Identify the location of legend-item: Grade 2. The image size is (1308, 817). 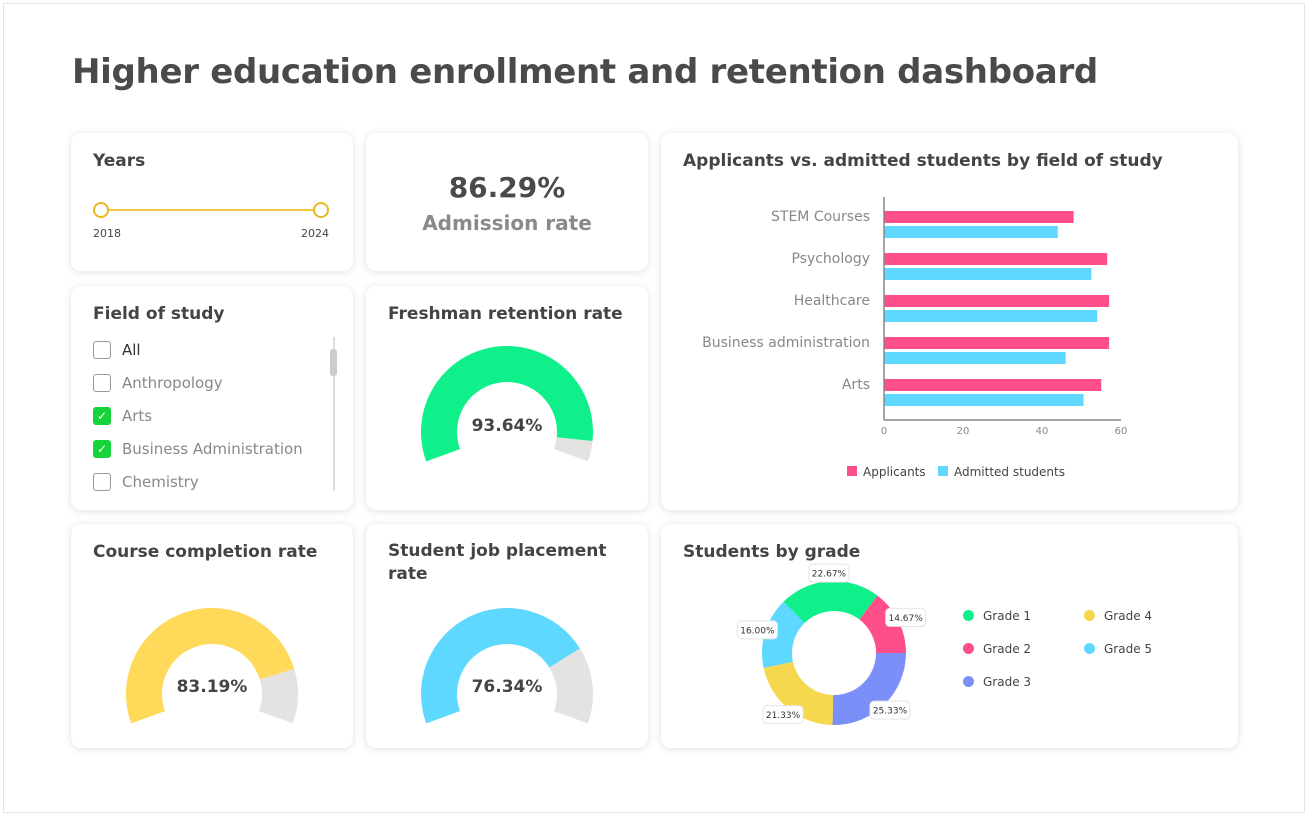
(1023, 648).